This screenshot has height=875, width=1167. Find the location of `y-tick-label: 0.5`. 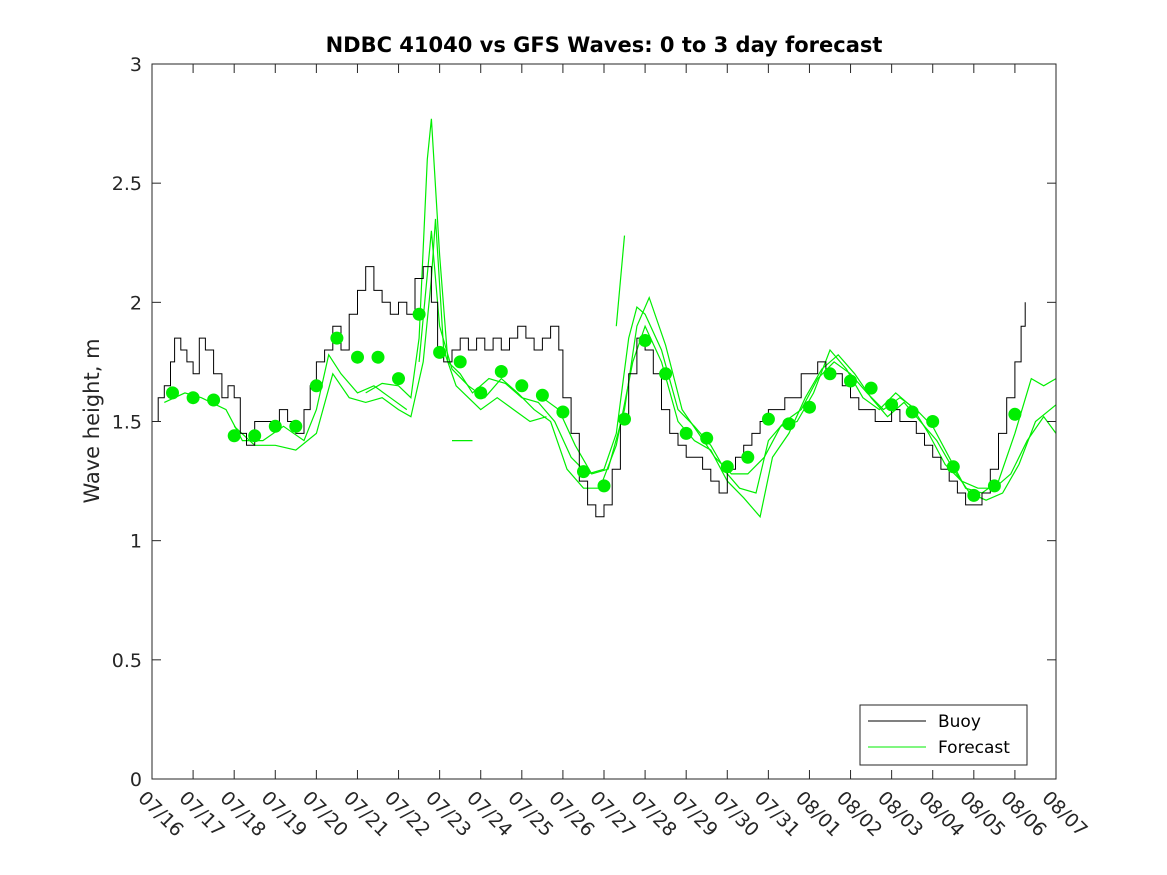

y-tick-label: 0.5 is located at coordinates (127, 661).